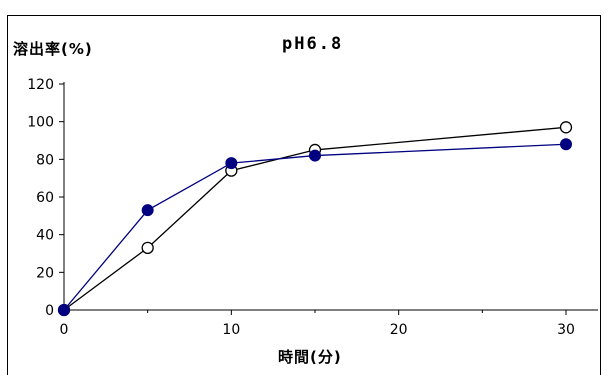  I want to click on x-tick-label: 20, so click(399, 330).